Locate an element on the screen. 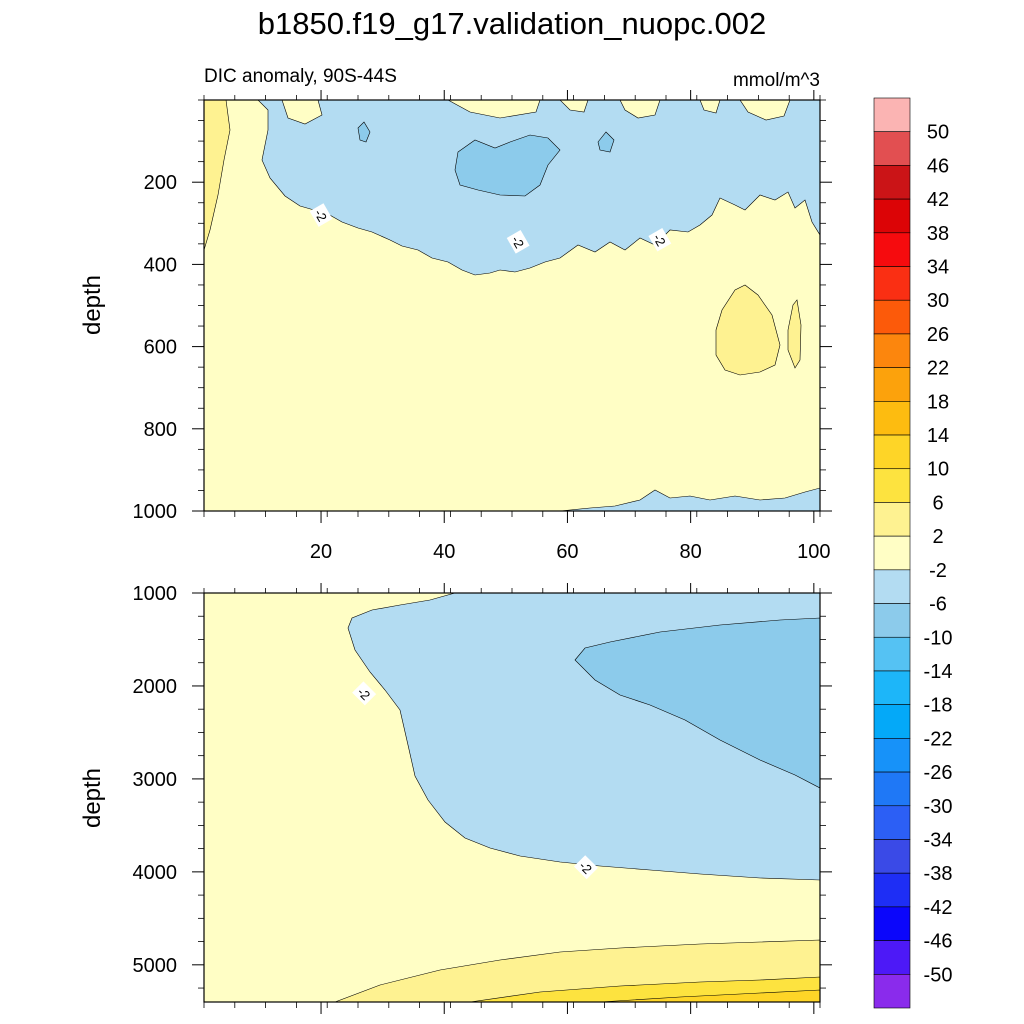 The height and width of the screenshot is (1024, 1024). y-tick-label: 600 is located at coordinates (160, 348).